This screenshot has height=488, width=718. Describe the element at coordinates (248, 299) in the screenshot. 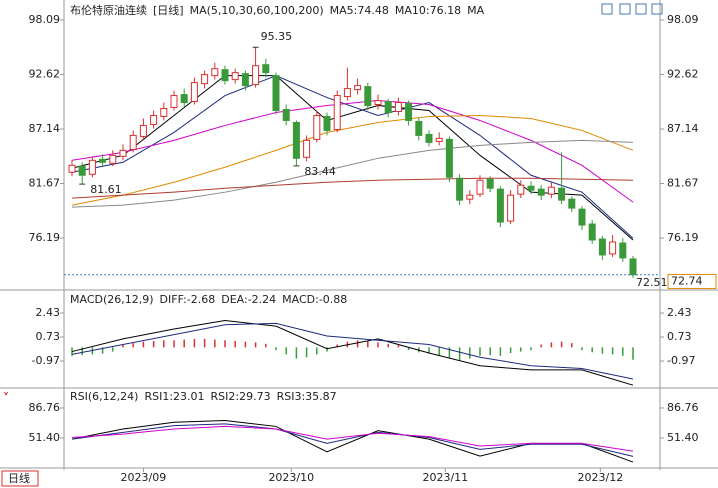

I see `legend-entry: DEA:-2.24` at that location.